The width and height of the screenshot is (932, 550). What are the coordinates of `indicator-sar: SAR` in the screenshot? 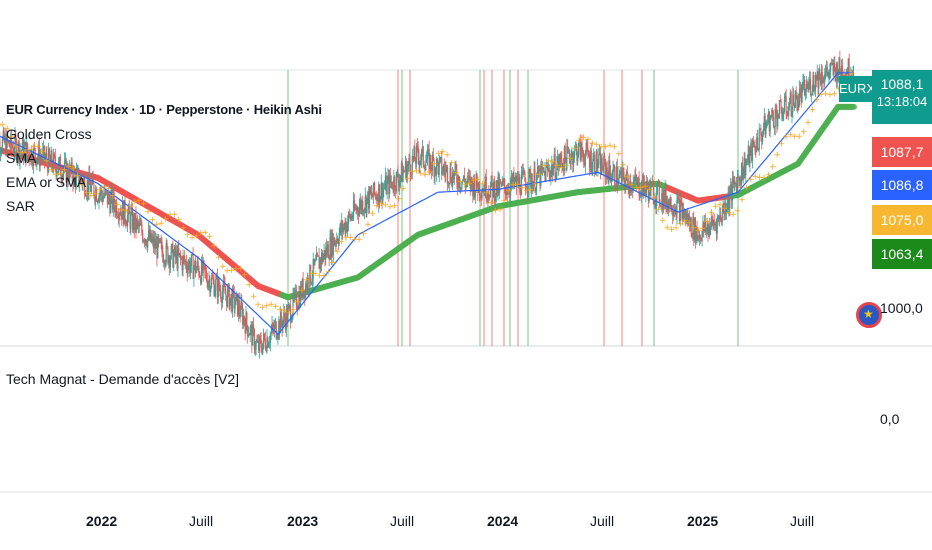 It's located at (20, 206).